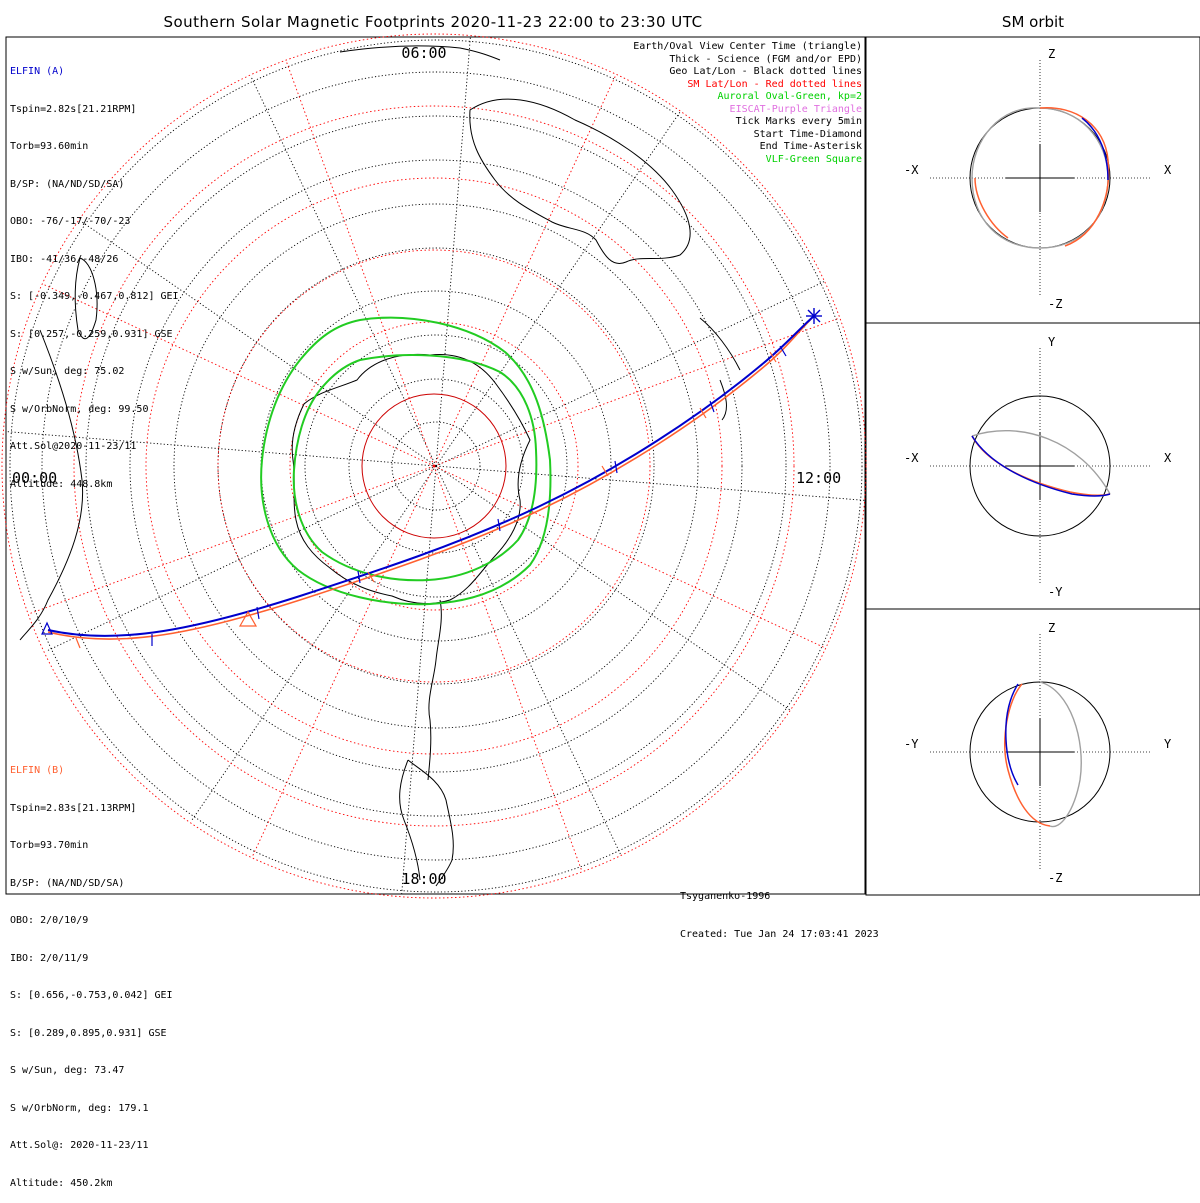 Image resolution: width=1200 pixels, height=1203 pixels. I want to click on antarctic-peninsula, so click(434, 690).